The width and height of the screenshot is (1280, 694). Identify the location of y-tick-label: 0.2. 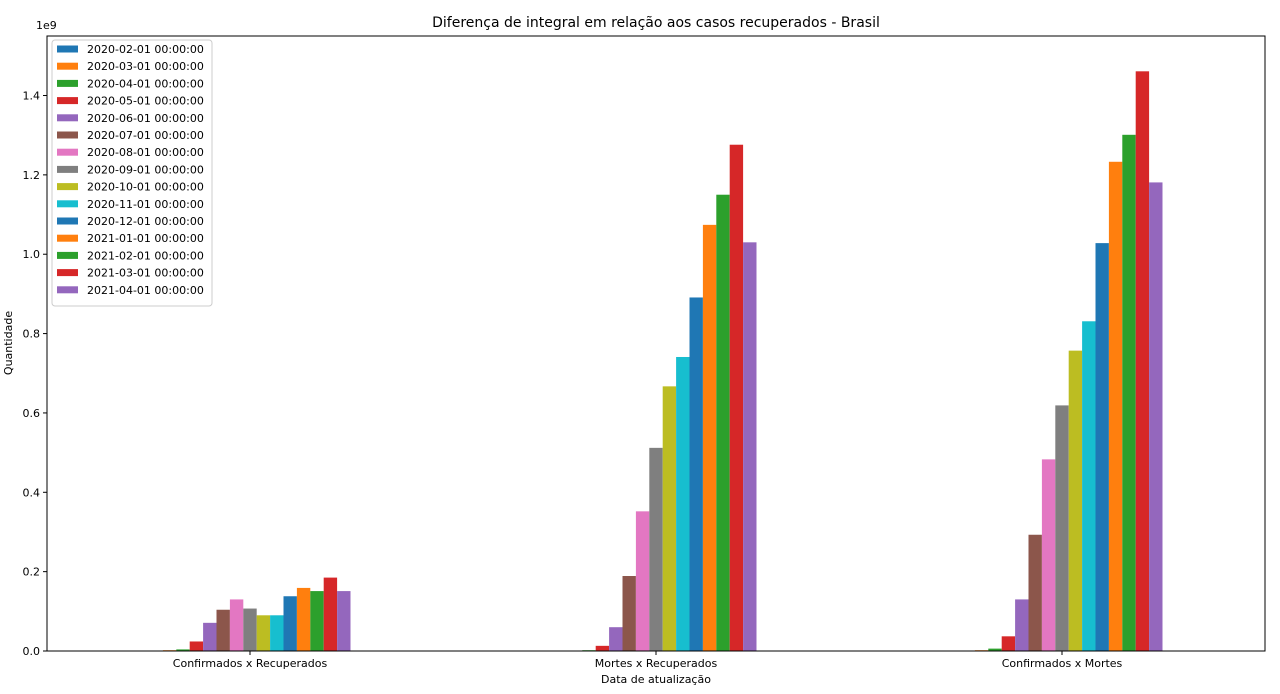
(32, 572).